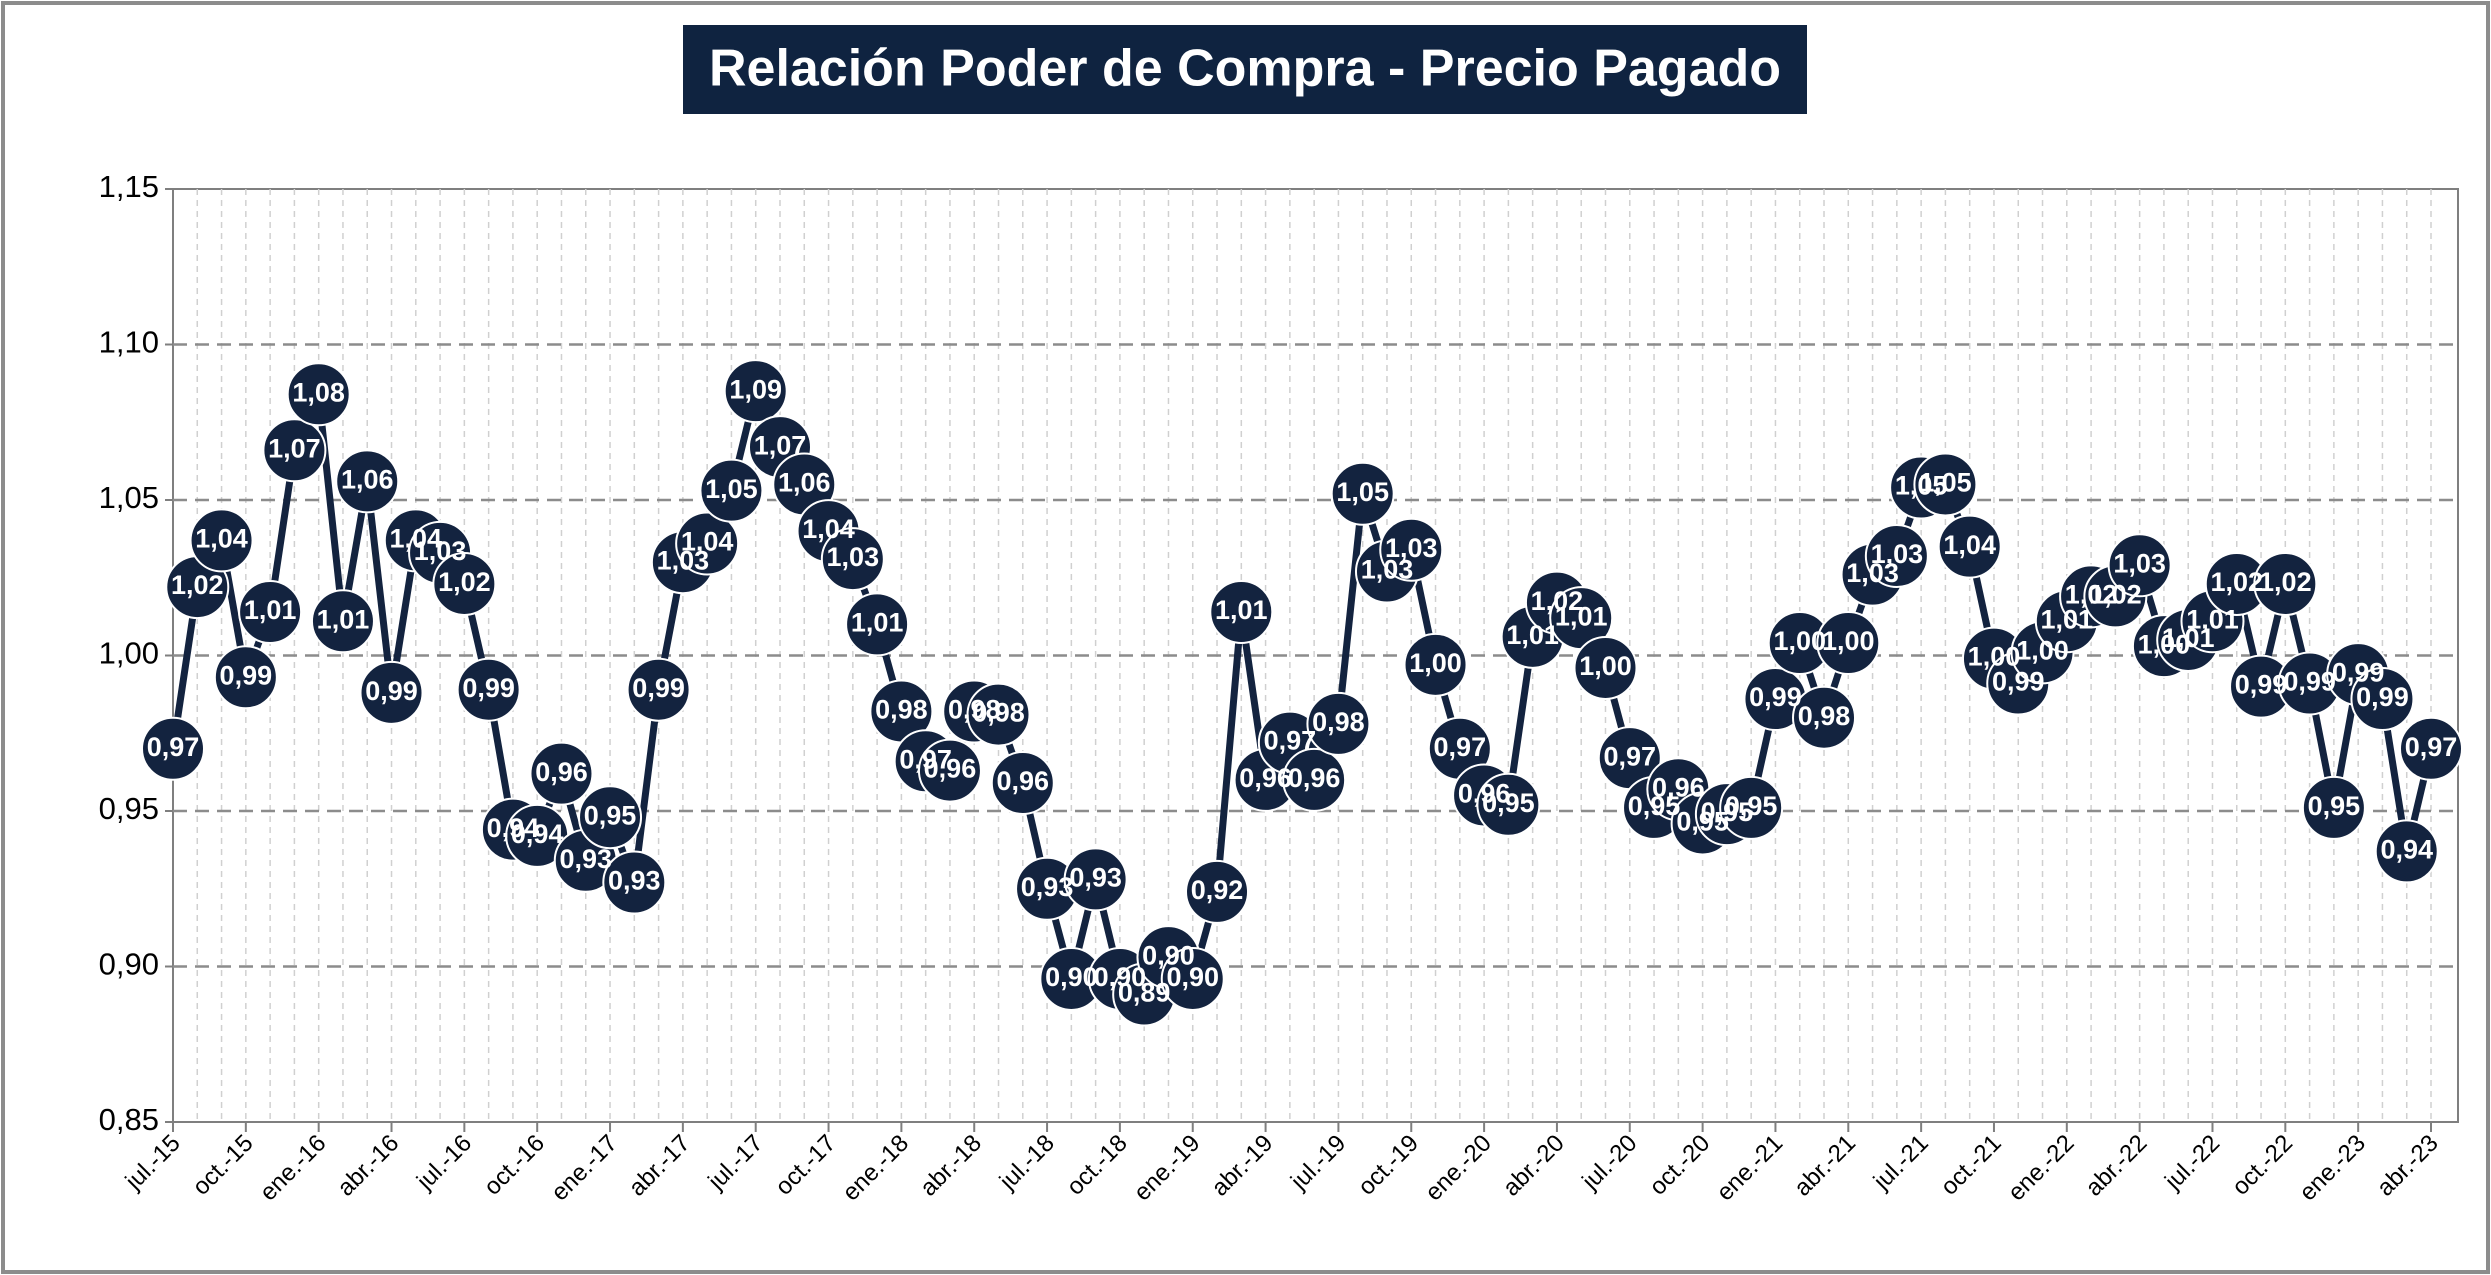 The height and width of the screenshot is (1275, 2491). Describe the element at coordinates (755, 389) in the screenshot. I see `data-label: 1,09` at that location.